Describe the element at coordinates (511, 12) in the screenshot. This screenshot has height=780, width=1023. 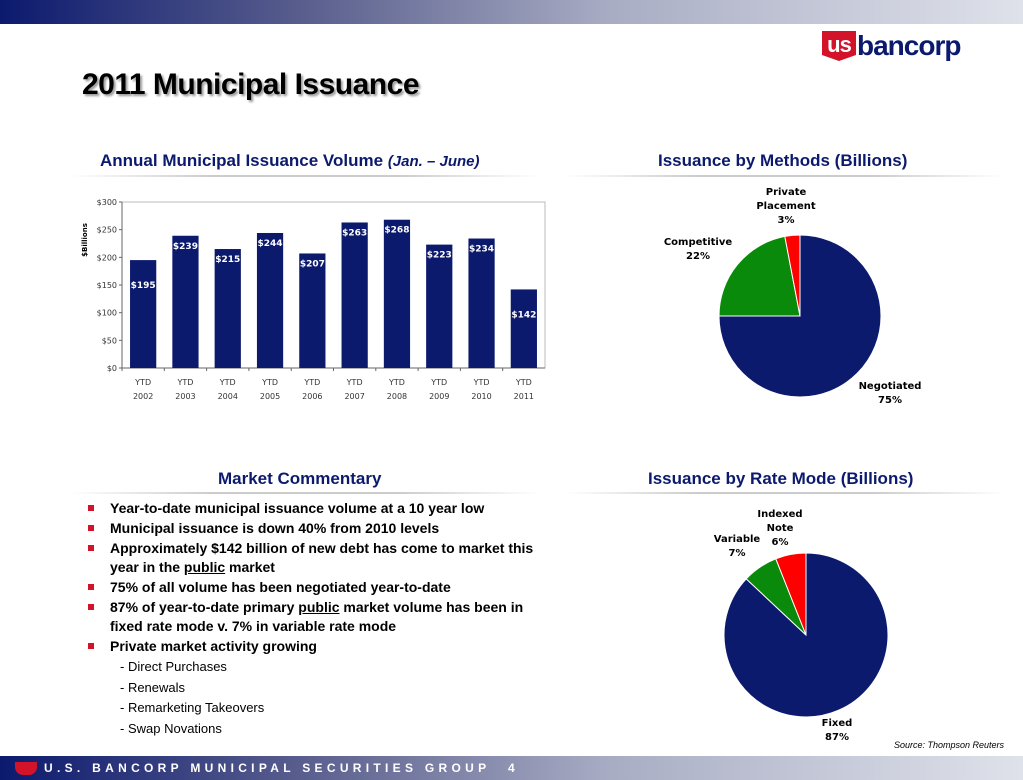
I see `top-banner` at that location.